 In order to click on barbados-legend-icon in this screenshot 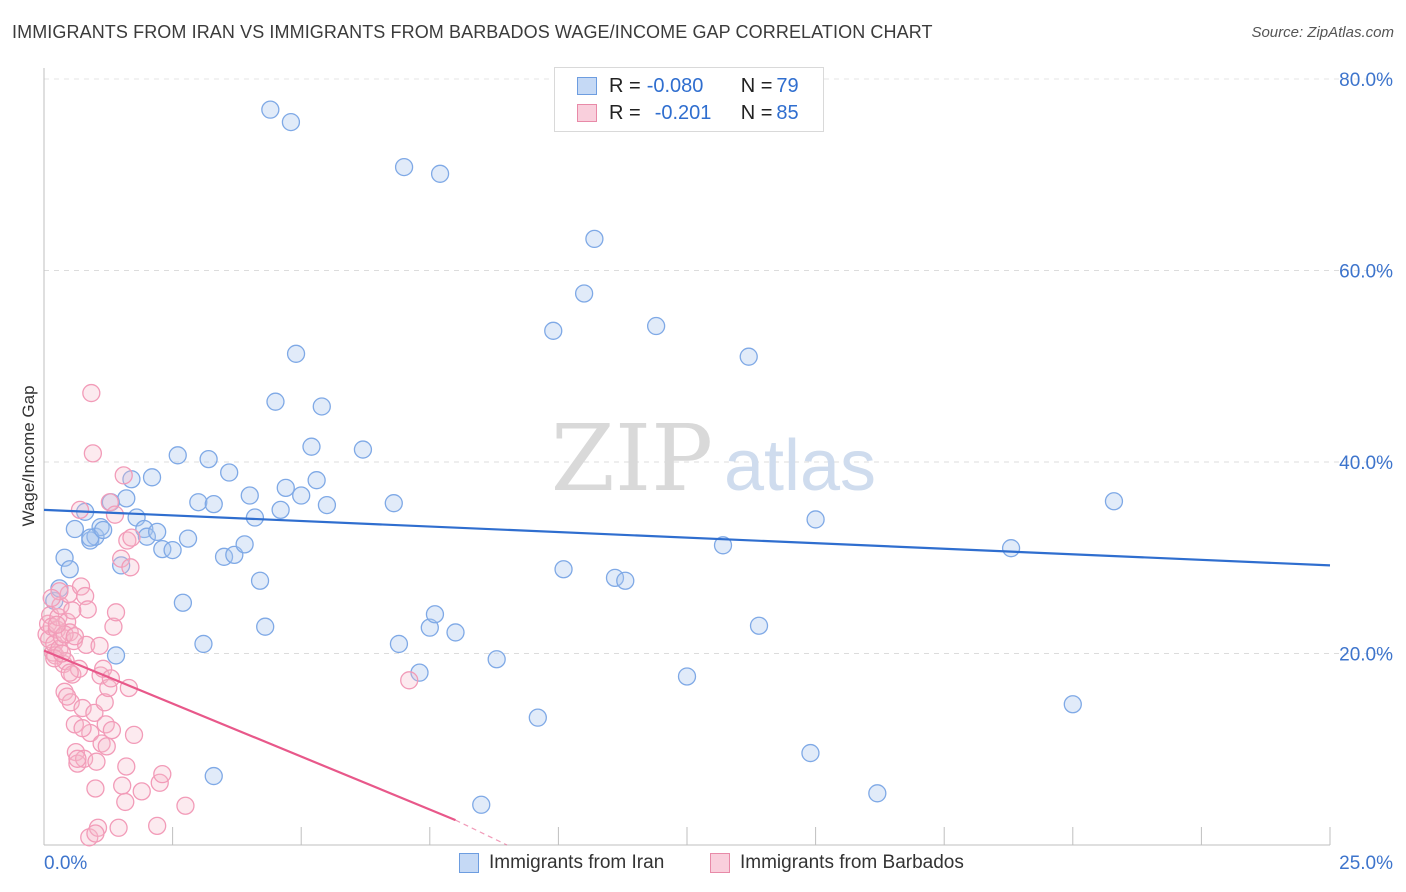, I will do `click(720, 863)`.